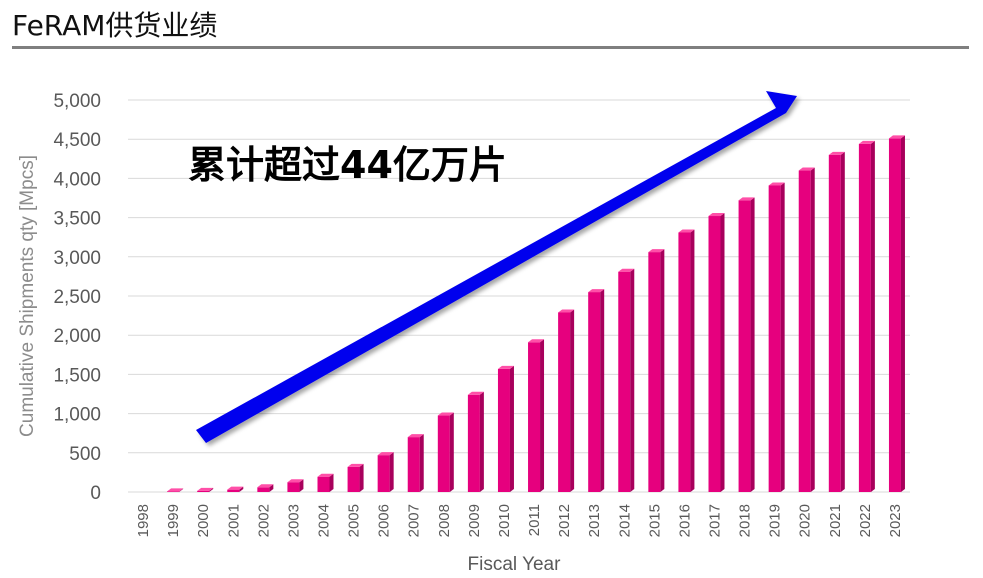 Image resolution: width=983 pixels, height=578 pixels. What do you see at coordinates (451, 452) in the screenshot?
I see `bar-side-2008` at bounding box center [451, 452].